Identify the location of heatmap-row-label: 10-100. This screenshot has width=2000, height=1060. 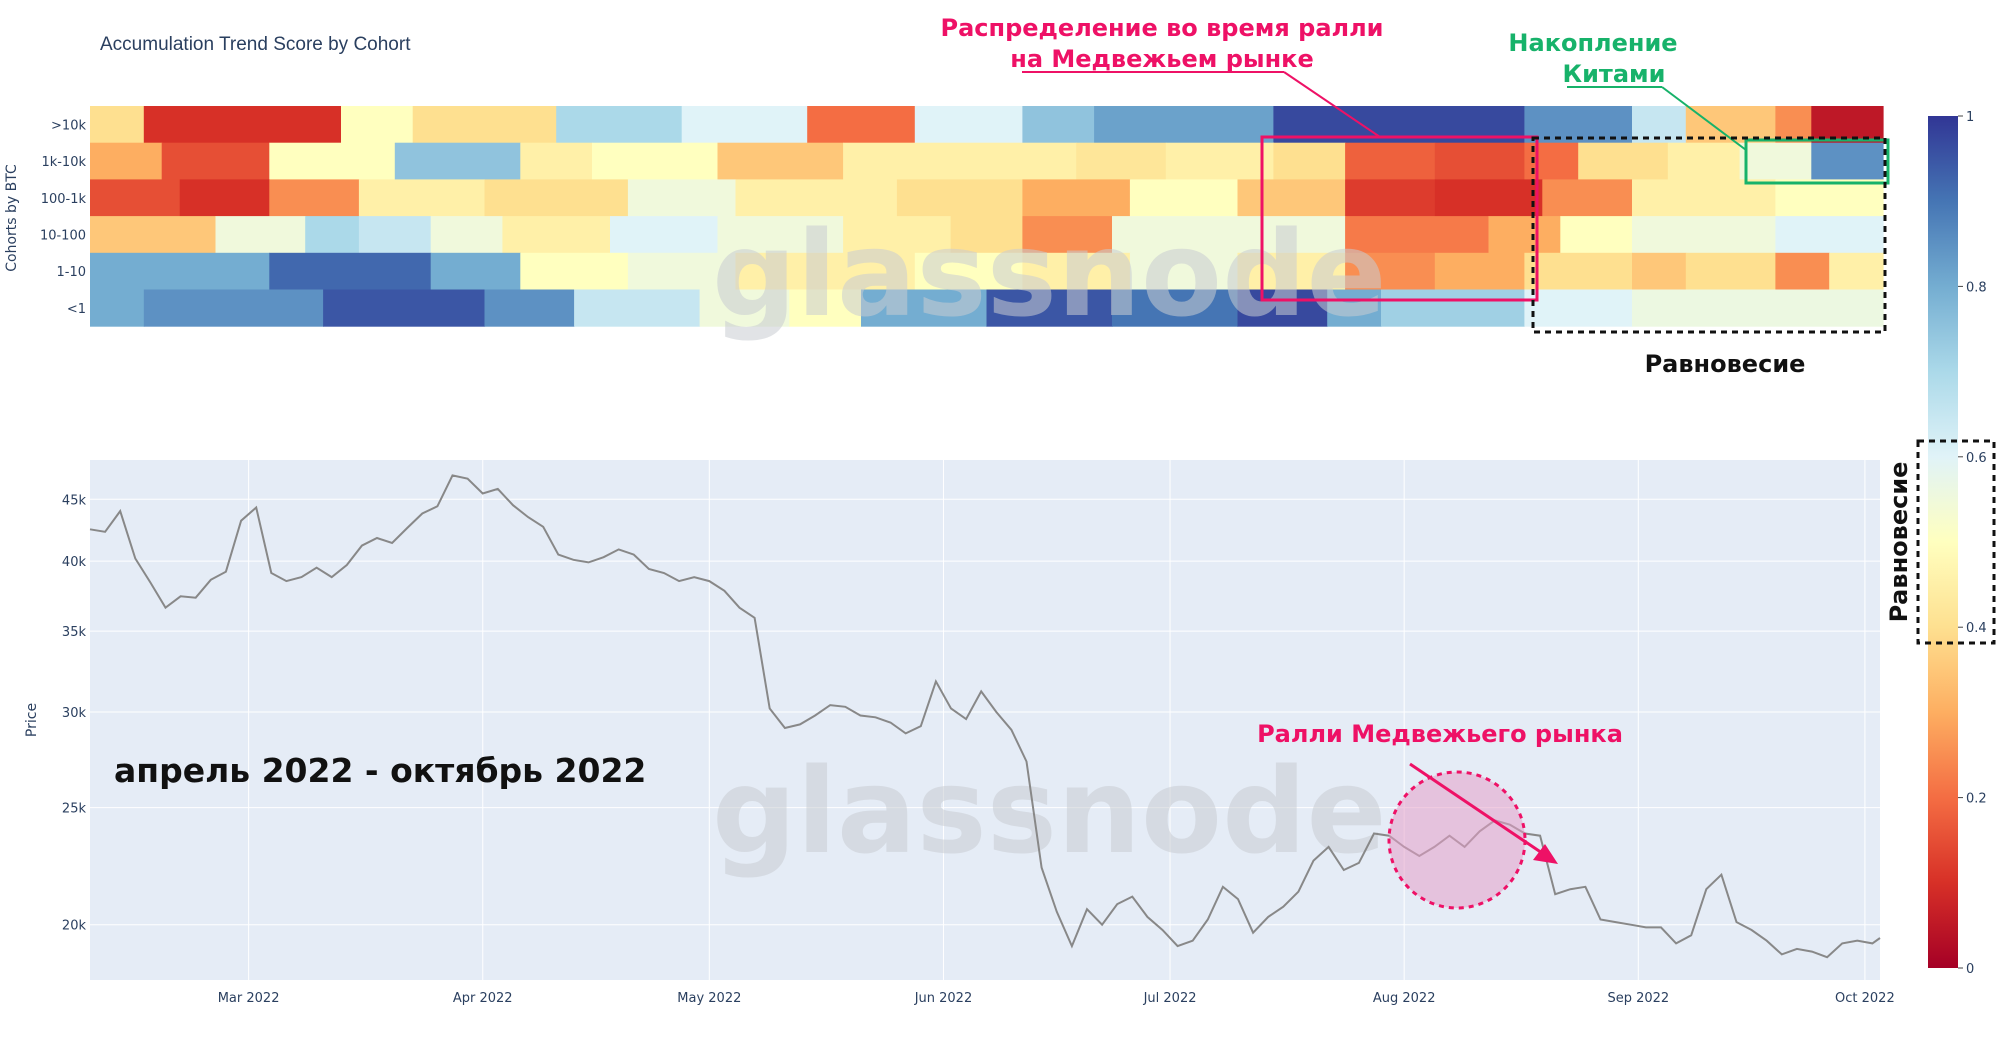
(63, 236).